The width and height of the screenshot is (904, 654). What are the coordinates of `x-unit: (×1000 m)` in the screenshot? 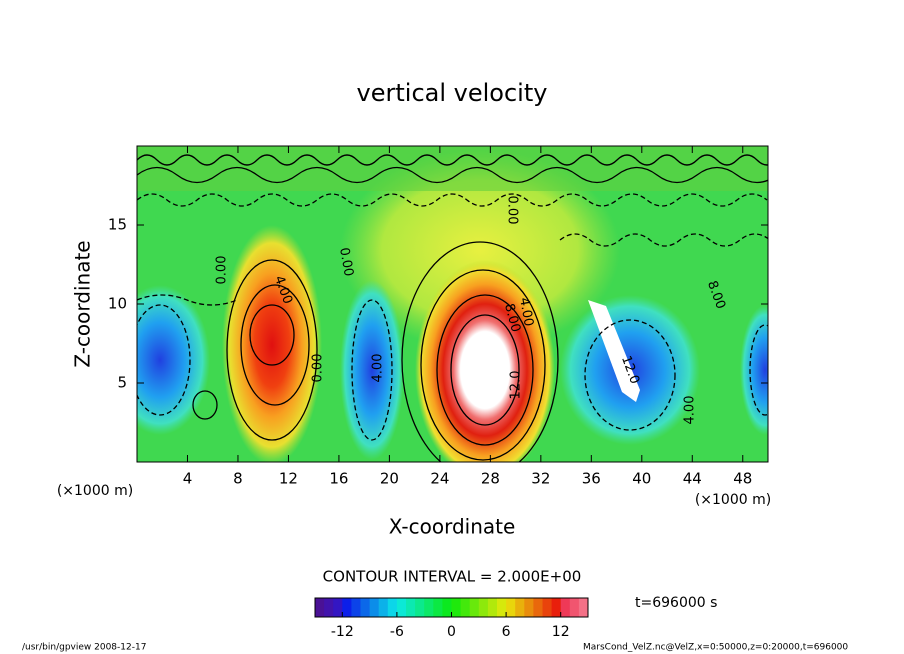 It's located at (733, 500).